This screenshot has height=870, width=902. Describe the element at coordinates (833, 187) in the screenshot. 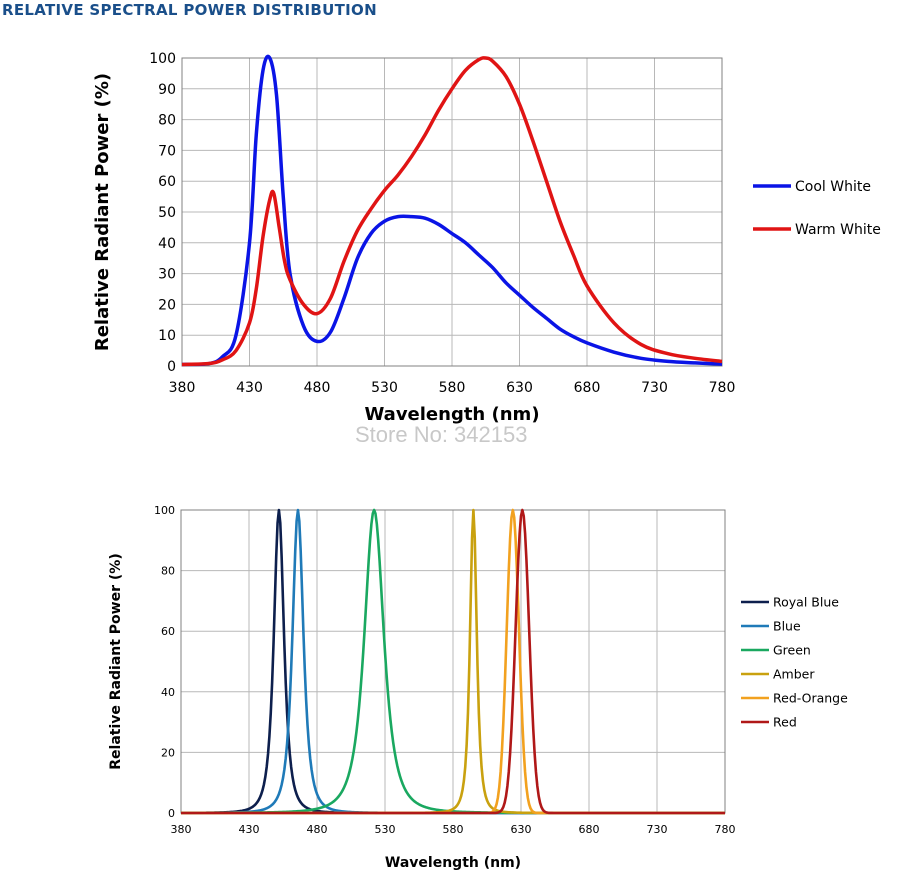

I see `legend-label-cool-white: Cool White` at that location.